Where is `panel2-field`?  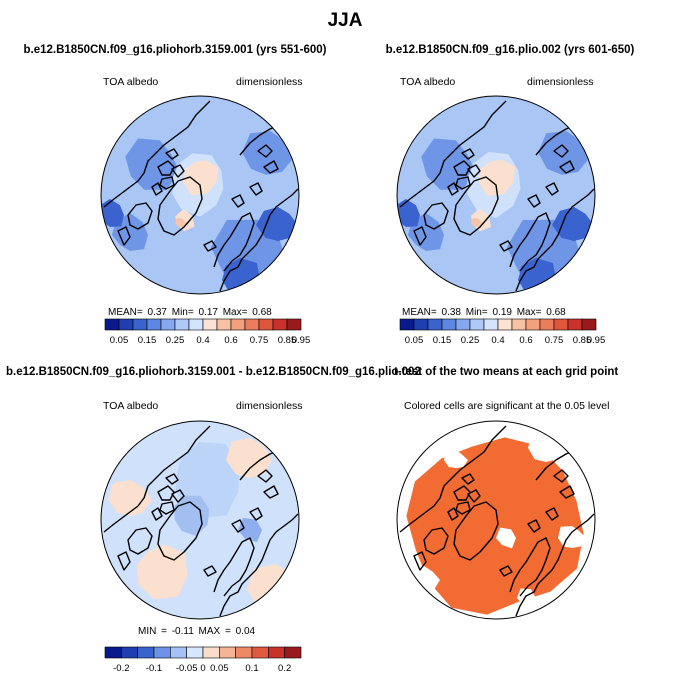 panel2-field is located at coordinates (496, 195).